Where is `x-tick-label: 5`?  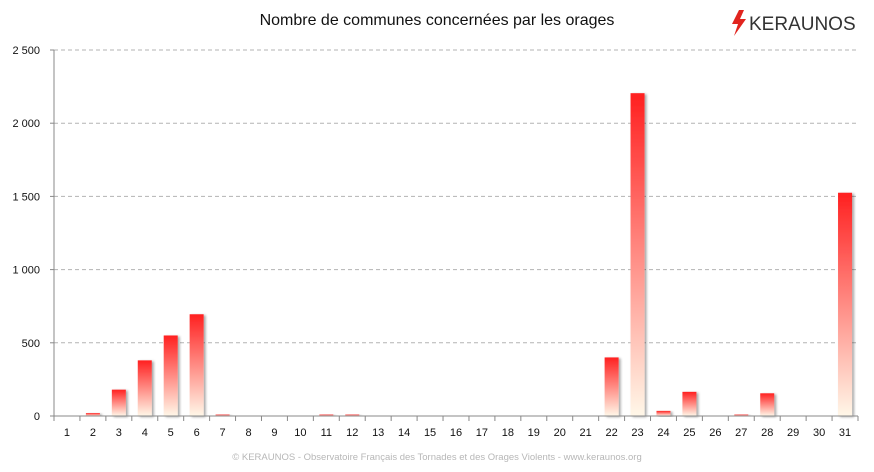
x-tick-label: 5 is located at coordinates (171, 433).